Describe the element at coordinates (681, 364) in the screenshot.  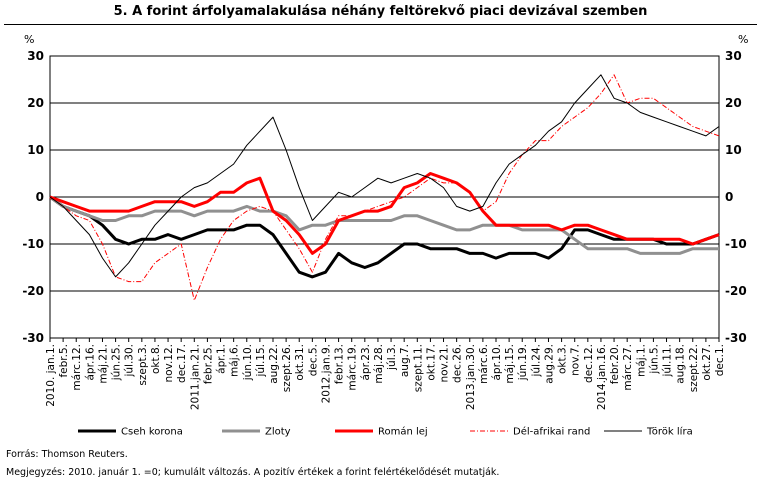
I see `x-tick-label: aug.18.` at that location.